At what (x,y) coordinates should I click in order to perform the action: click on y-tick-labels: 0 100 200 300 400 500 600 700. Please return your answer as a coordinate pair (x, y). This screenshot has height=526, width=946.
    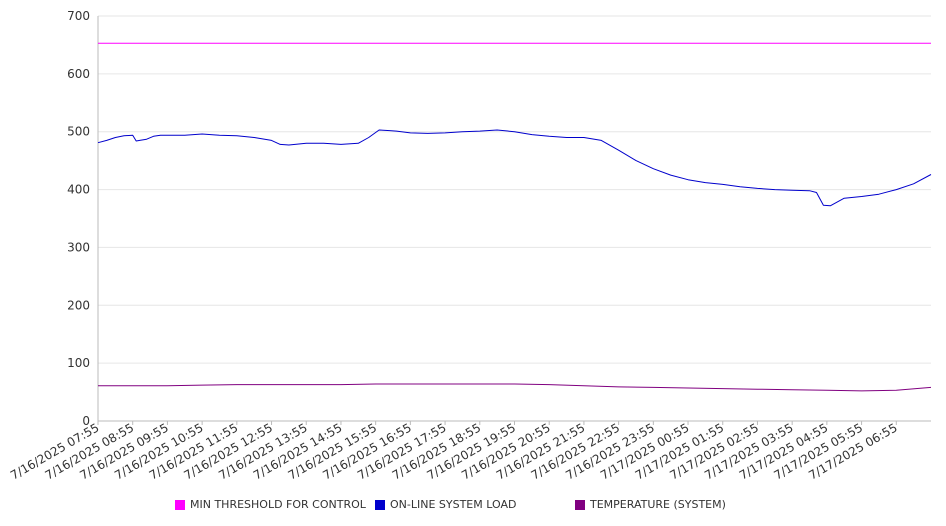
    Looking at the image, I should click on (78, 218).